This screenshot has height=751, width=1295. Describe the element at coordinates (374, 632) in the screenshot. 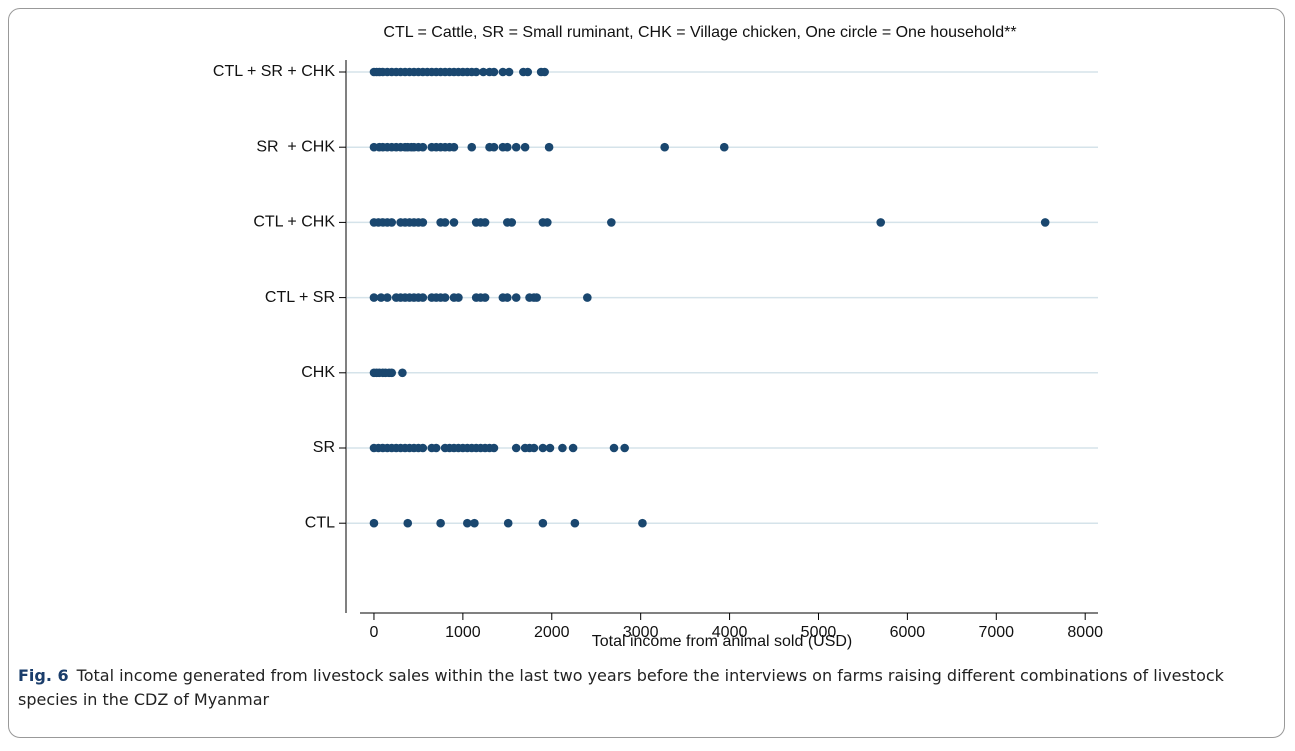

I see `x-tick-label: 0` at that location.